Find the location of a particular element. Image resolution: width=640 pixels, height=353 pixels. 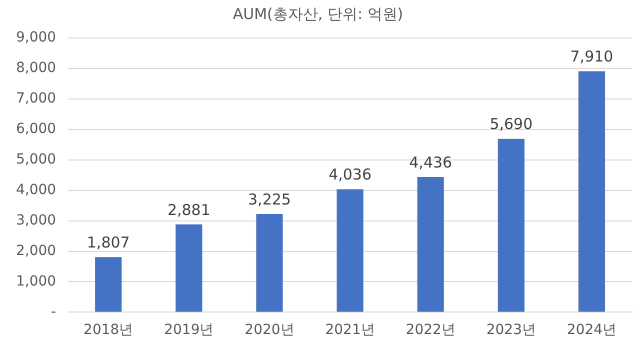

y-tick-label: 9,000 is located at coordinates (36, 38).